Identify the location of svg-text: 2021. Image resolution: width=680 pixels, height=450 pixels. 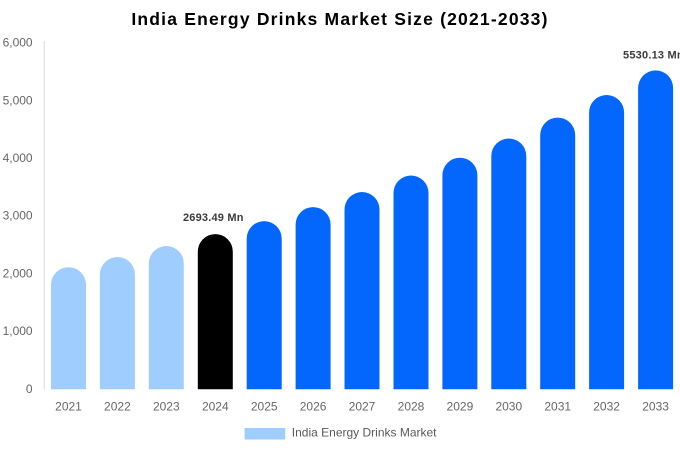
(68, 406).